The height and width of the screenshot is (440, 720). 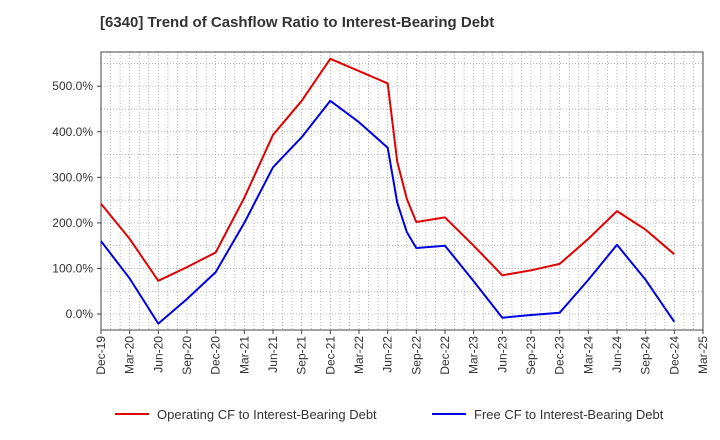 I want to click on y-axis: 0.0% 100.0% 200.0% 300.0% 400.0% 500.0%, so click(x=76, y=200).